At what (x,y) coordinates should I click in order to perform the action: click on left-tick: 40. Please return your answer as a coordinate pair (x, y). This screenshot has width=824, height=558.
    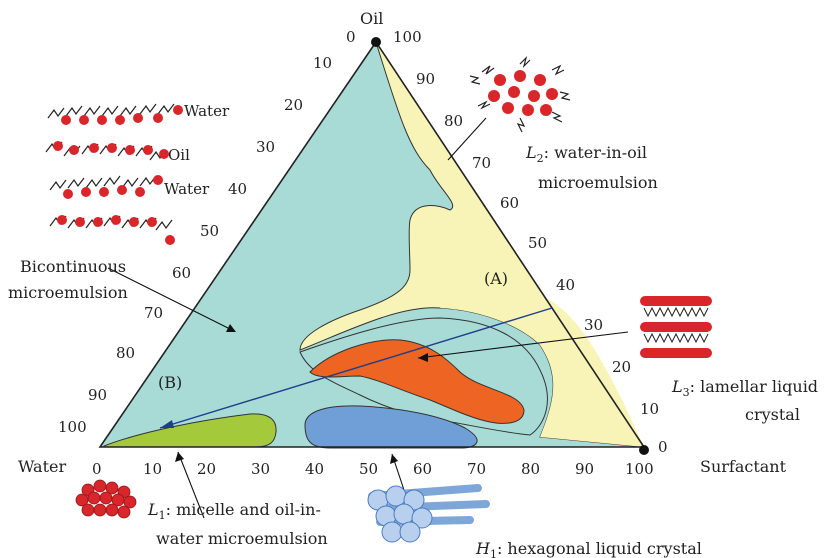
    Looking at the image, I should click on (237, 189).